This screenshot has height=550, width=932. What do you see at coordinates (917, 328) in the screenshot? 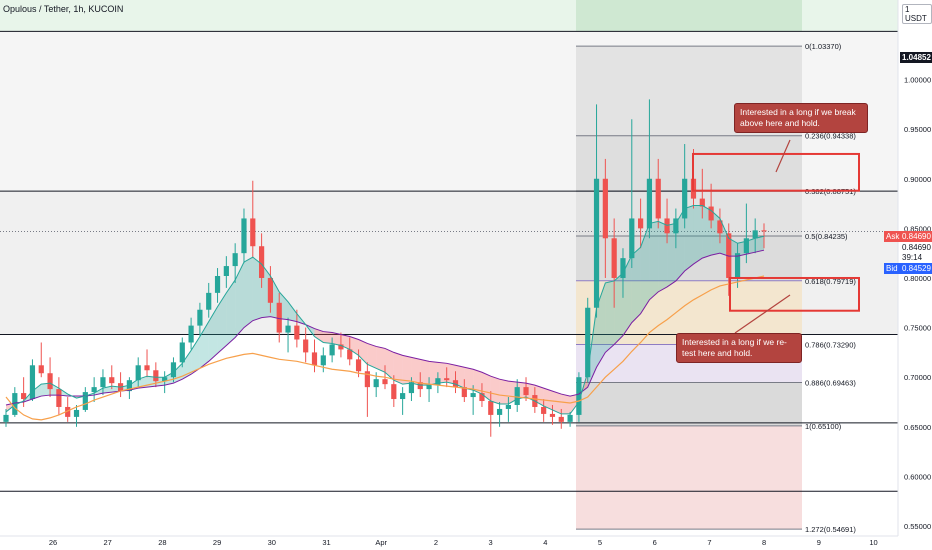
I see `price-tick-label: 0.75000` at bounding box center [917, 328].